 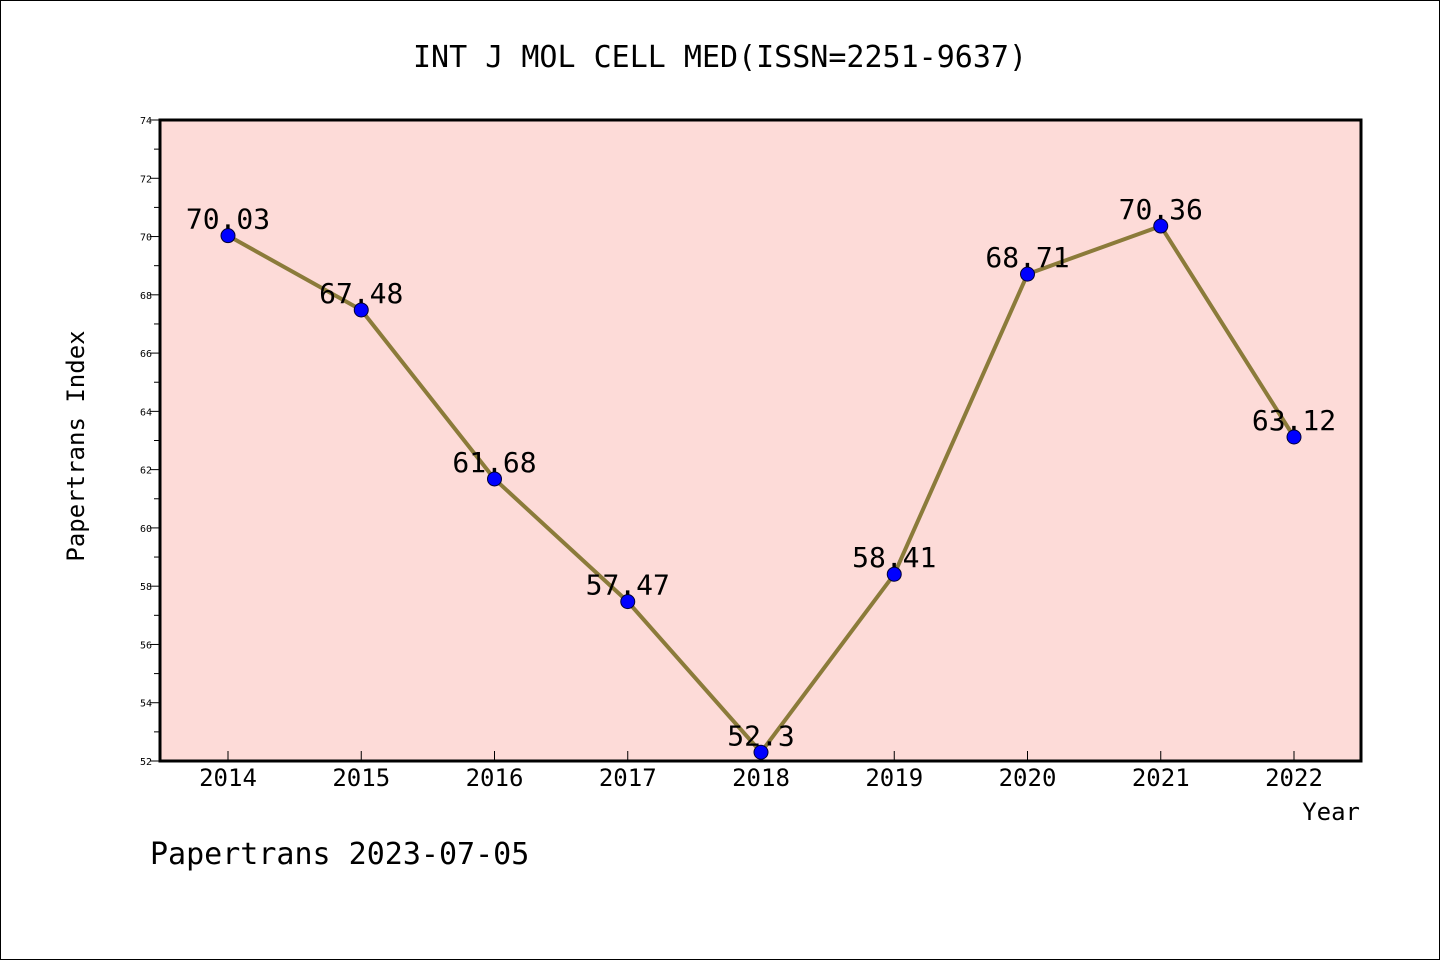 What do you see at coordinates (76, 445) in the screenshot?
I see `y-axis-label: Papertrans Index` at bounding box center [76, 445].